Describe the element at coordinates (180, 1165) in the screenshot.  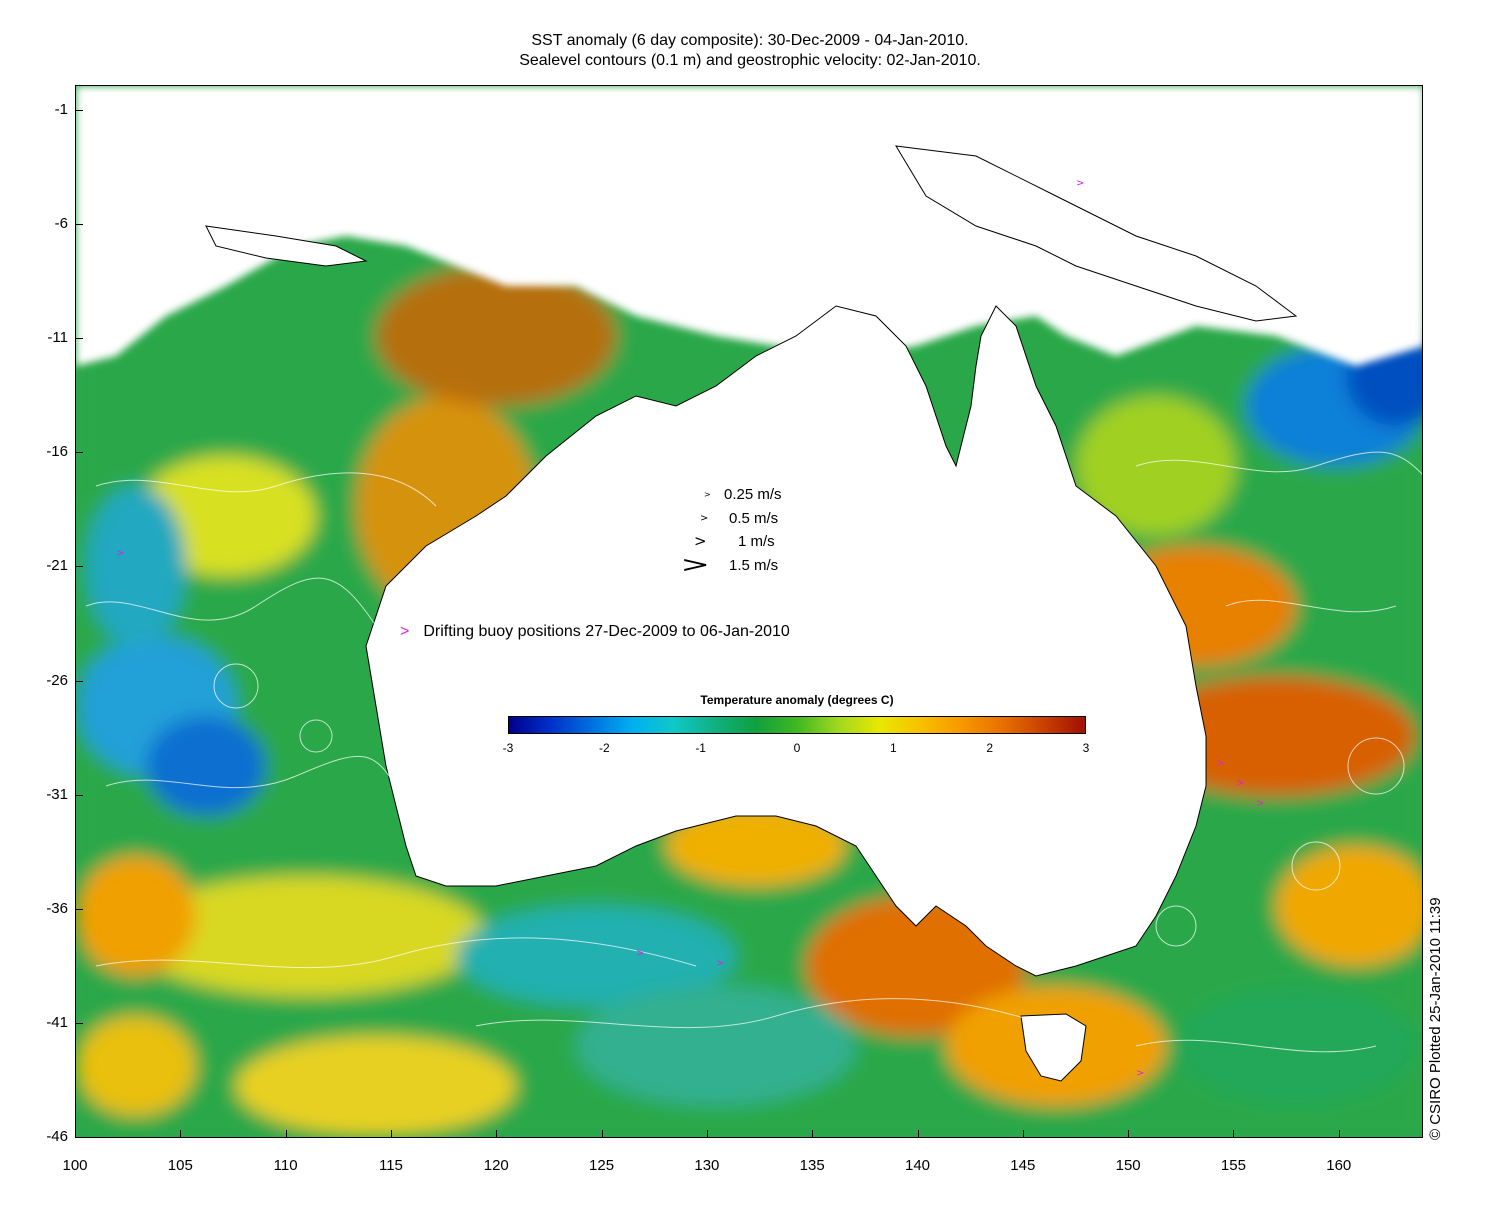
I see `x-tick-label: 105` at that location.